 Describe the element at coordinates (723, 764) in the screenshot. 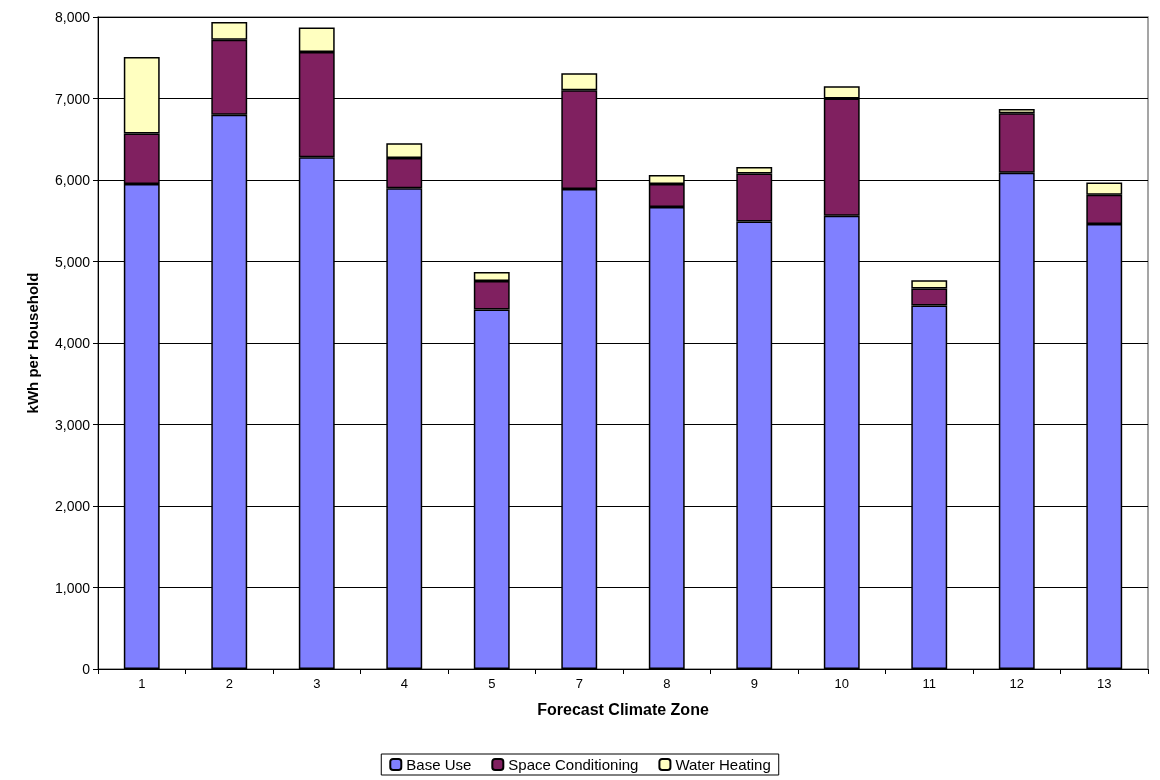

I see `legend-label: Water Heating` at that location.